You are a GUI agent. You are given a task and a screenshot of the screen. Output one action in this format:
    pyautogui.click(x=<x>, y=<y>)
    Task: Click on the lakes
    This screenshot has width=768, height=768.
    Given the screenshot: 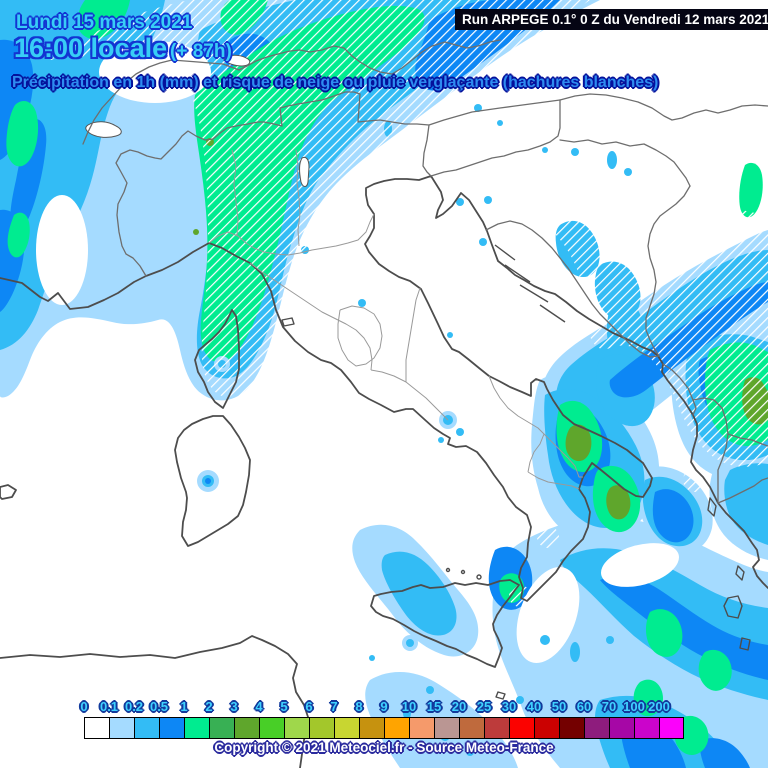 What is the action you would take?
    pyautogui.click(x=197, y=120)
    